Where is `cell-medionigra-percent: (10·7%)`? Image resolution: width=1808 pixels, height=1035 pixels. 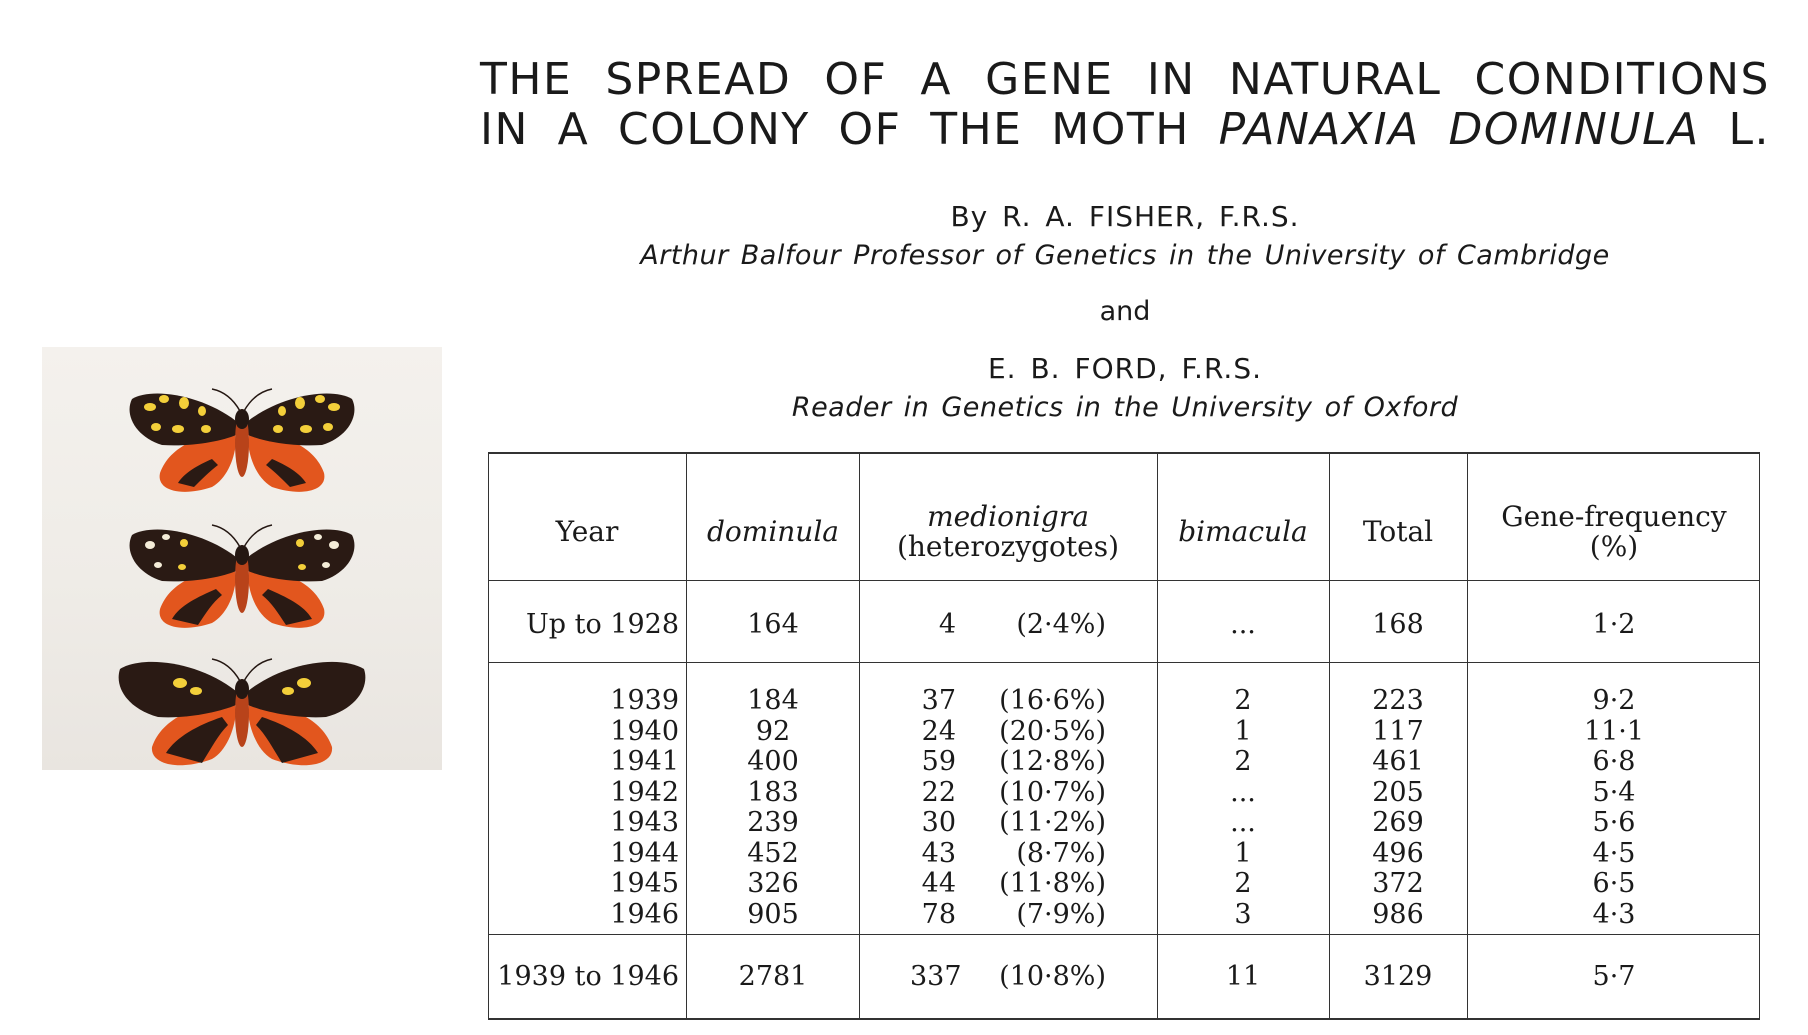 cell-medionigra-percent: (10·7%) is located at coordinates (1052, 792).